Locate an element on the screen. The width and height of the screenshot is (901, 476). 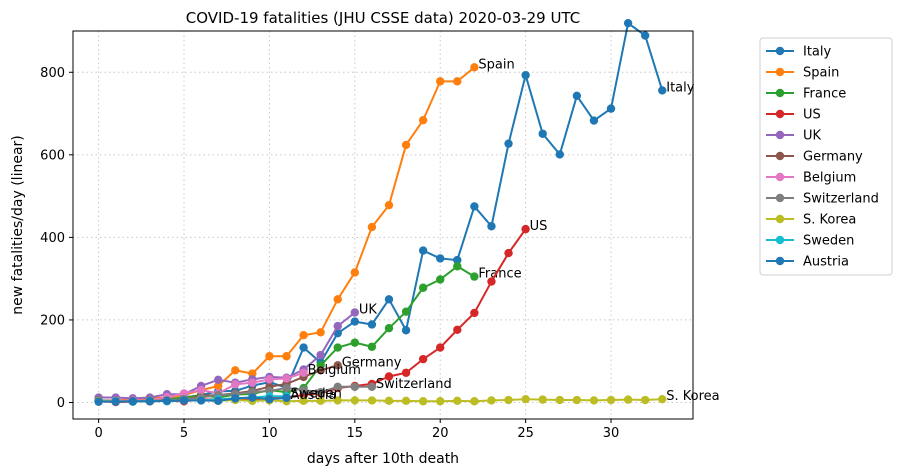
end-label-italy: Italy is located at coordinates (680, 87).